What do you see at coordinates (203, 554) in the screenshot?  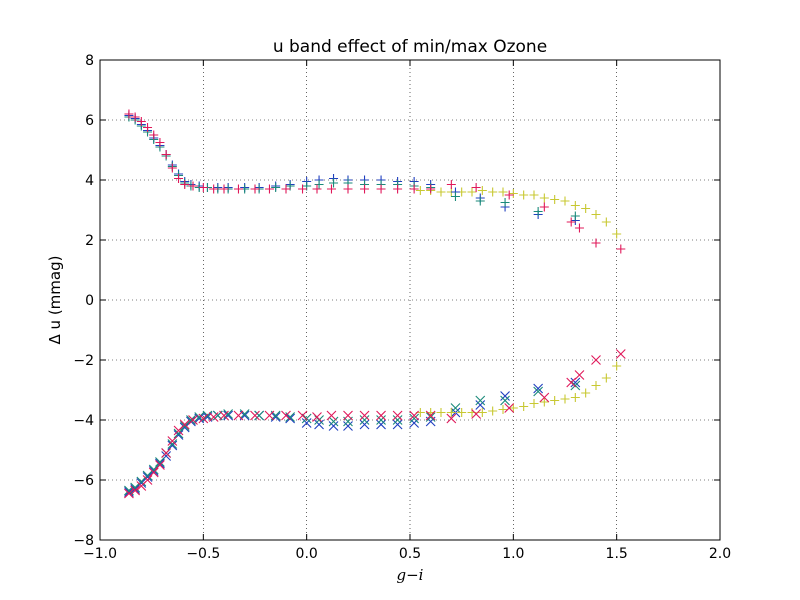 I see `x-tick-label: −0.5` at bounding box center [203, 554].